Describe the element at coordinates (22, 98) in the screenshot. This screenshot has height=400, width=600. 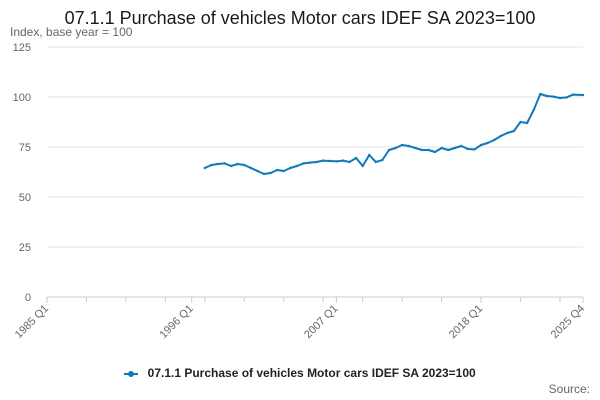
I see `y-tick-label: 100` at that location.